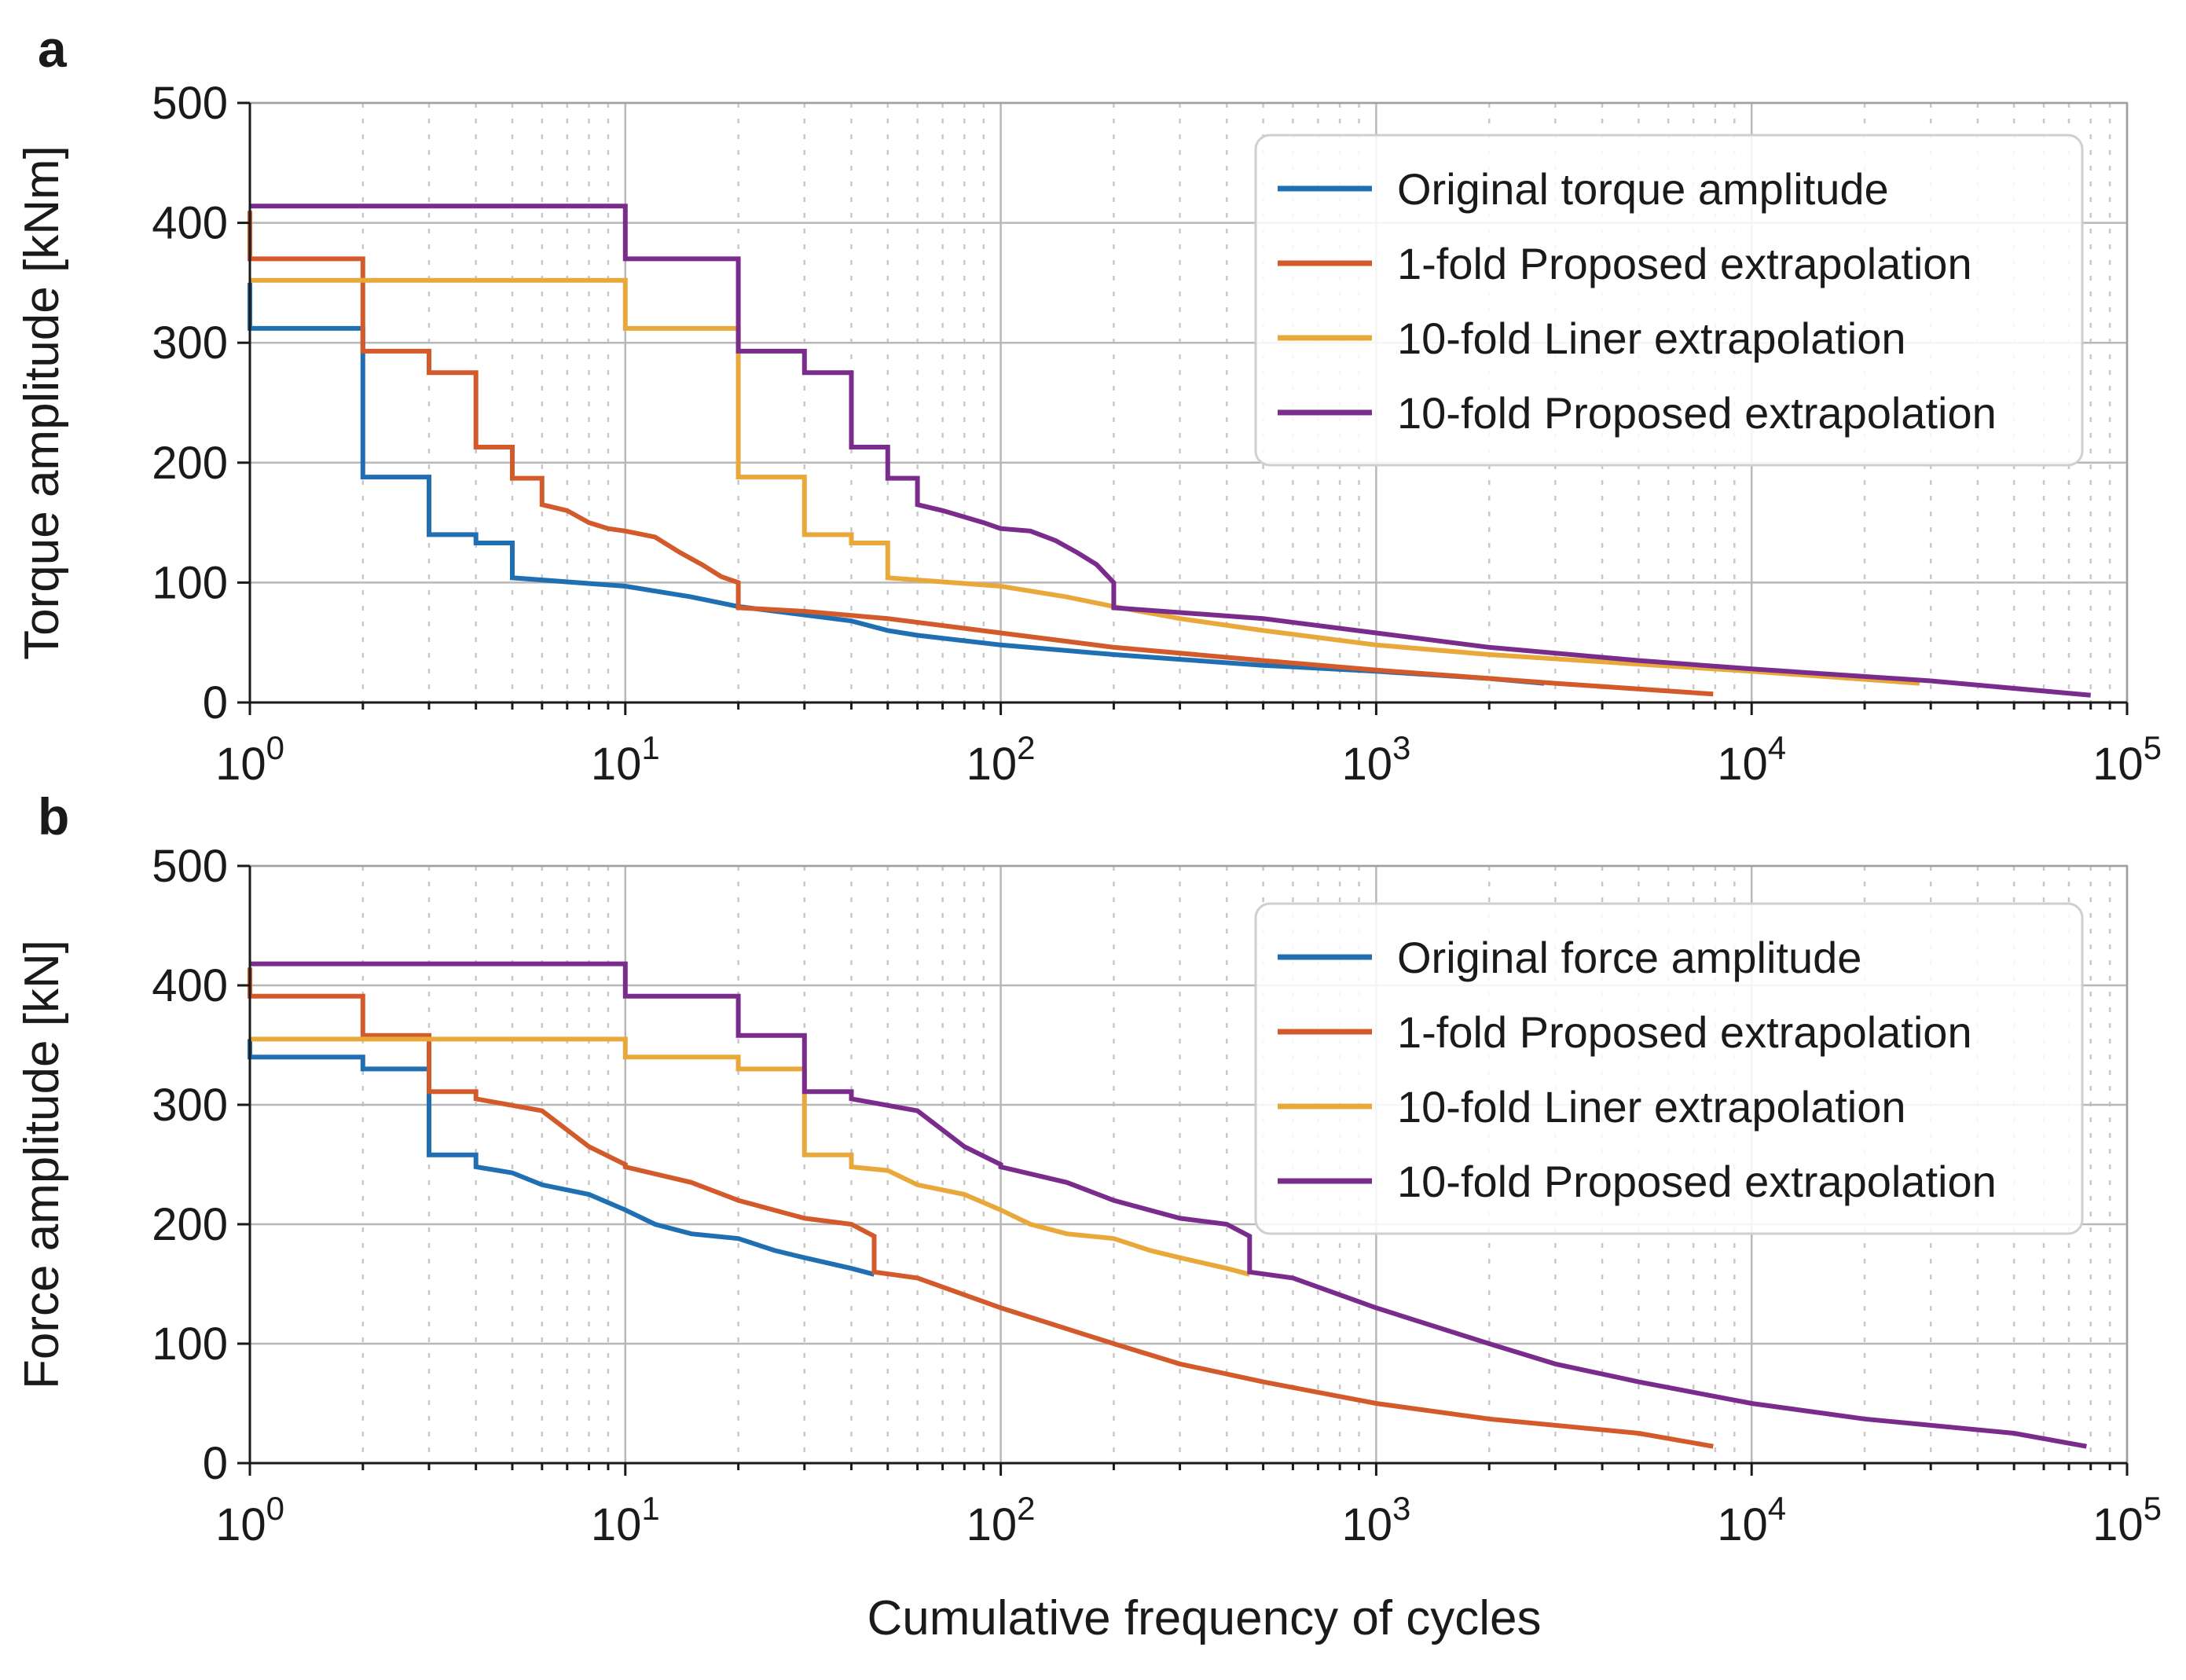  I want to click on legend-label: Original torque amplitude, so click(1643, 189).